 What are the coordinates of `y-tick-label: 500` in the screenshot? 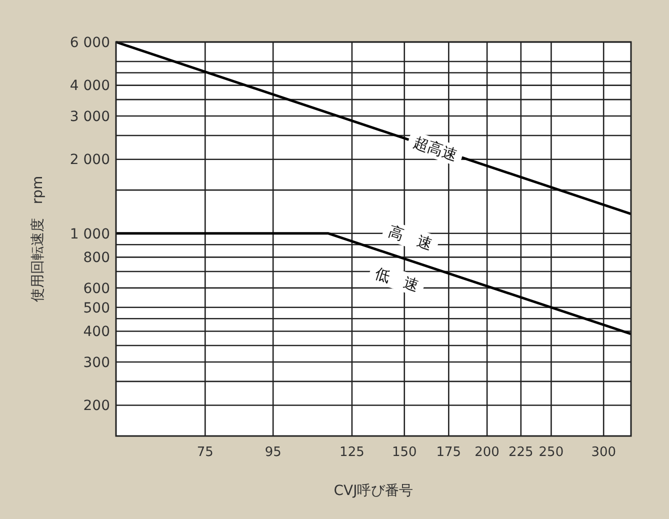 It's located at (96, 308).